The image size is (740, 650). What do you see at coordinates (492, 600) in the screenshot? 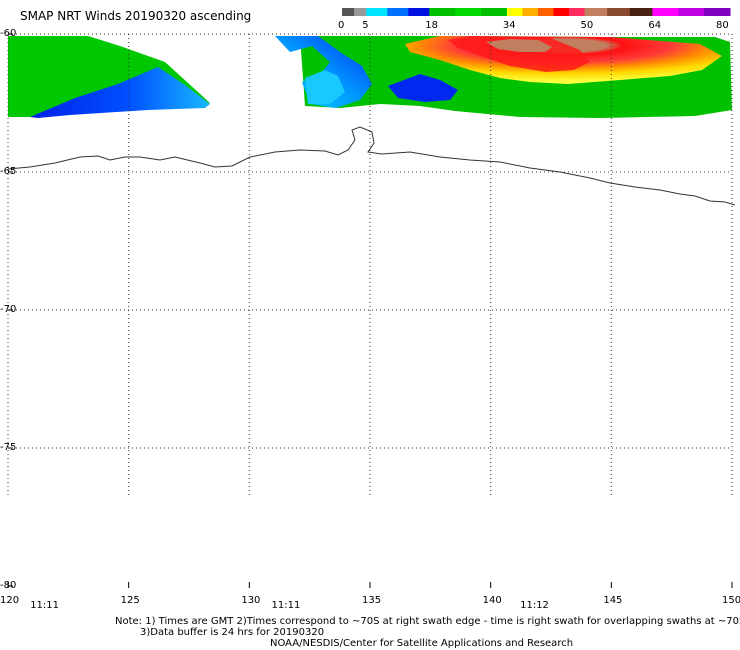
I see `lon-label: 140` at bounding box center [492, 600].